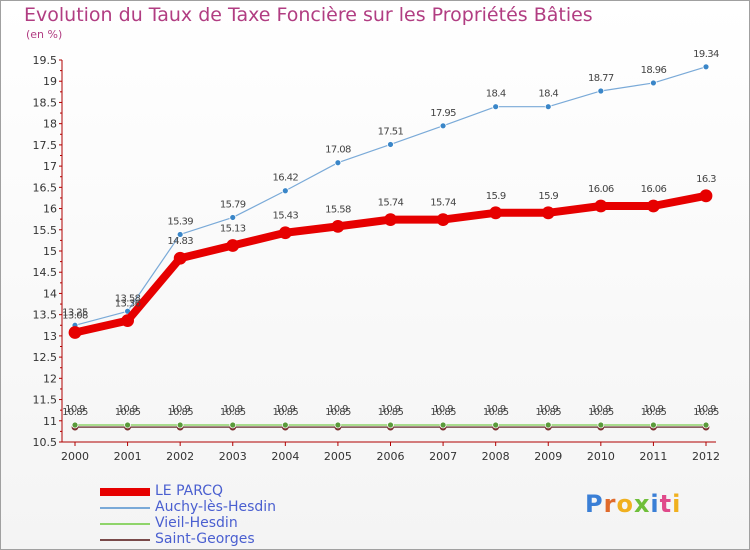  I want to click on data-label-le-parcq: 15.58, so click(338, 209).